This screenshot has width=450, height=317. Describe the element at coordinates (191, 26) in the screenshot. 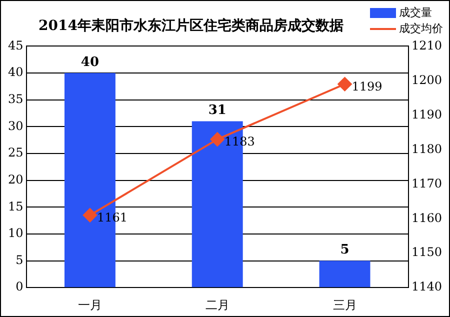

I see `chart-title: 2014年耒阳市水东江片区住宅类商品房成交数据` at that location.